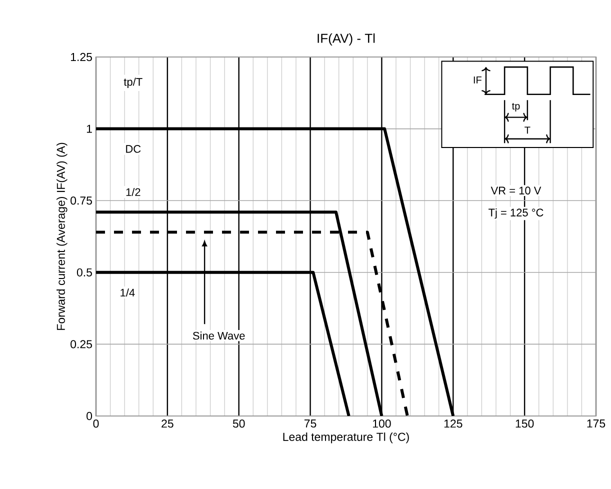 The height and width of the screenshot is (489, 611). I want to click on y-tick-label: 0.5, so click(84, 272).